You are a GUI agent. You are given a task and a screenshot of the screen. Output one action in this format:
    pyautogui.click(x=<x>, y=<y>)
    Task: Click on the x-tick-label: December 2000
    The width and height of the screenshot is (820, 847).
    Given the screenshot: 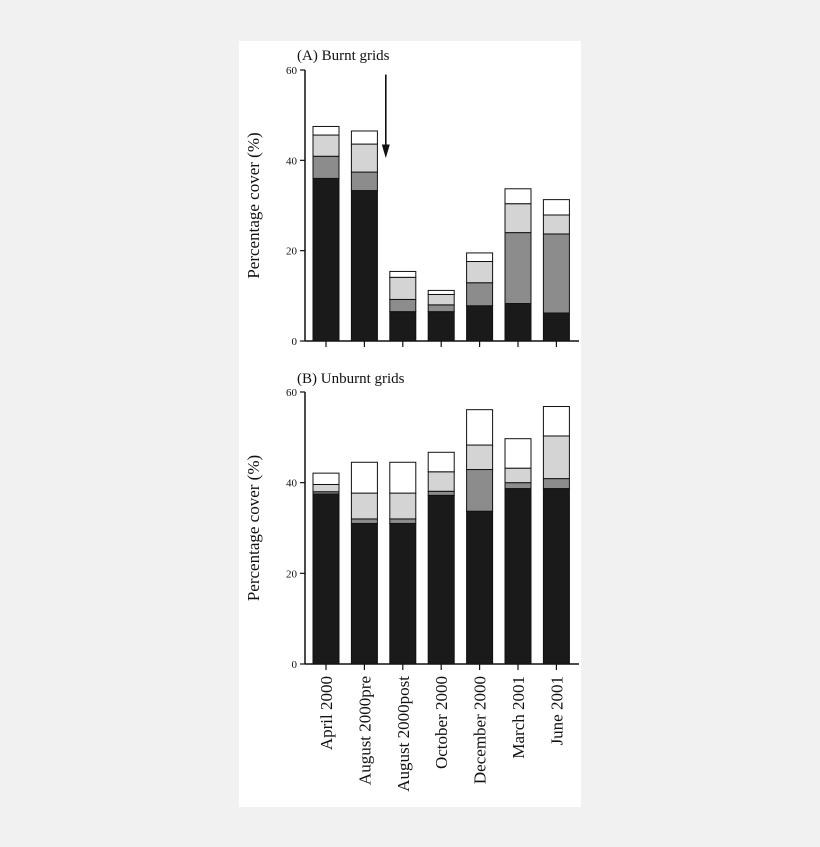 What is the action you would take?
    pyautogui.click(x=480, y=730)
    